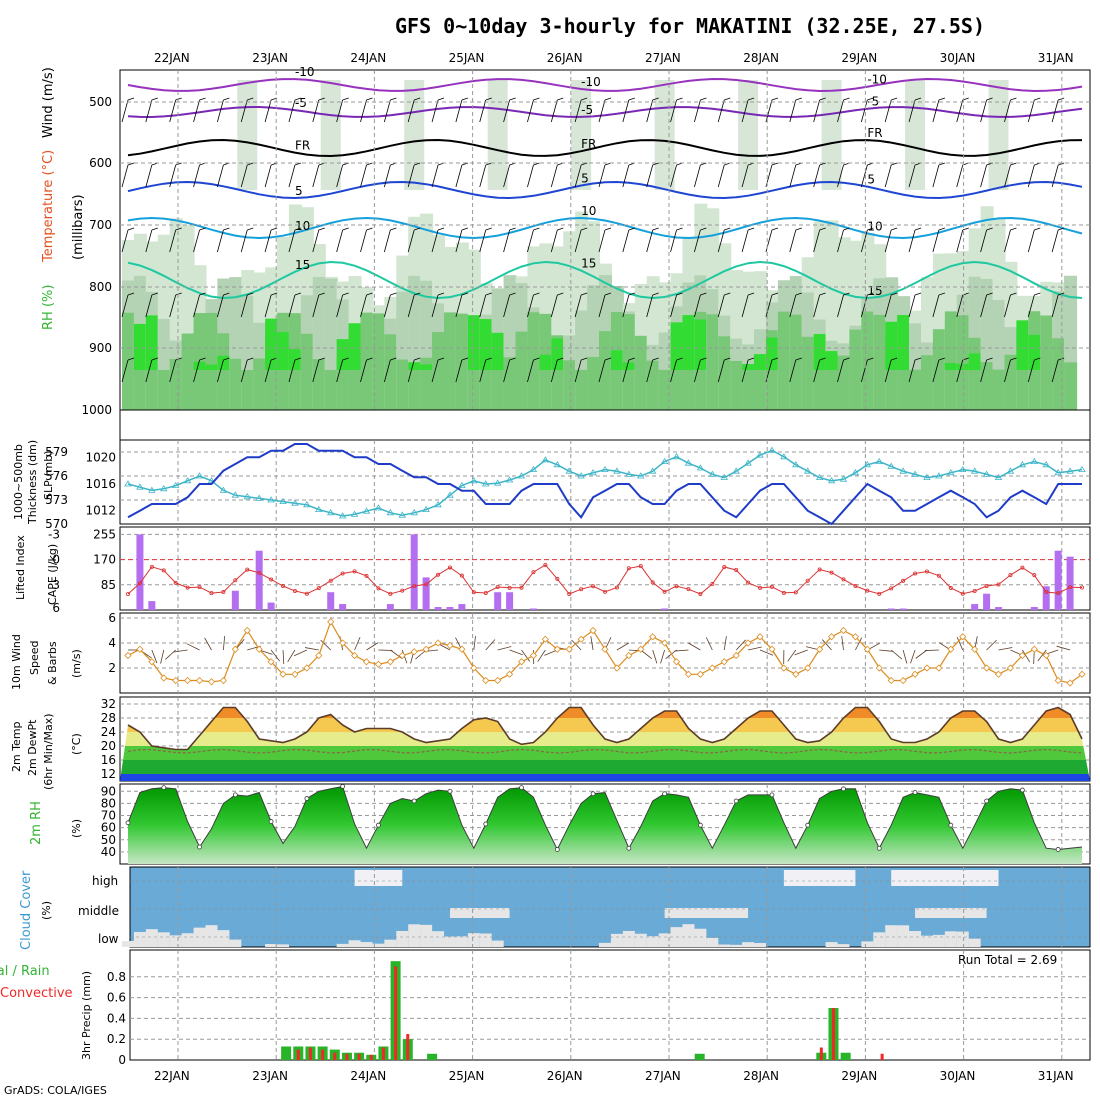 This screenshot has width=1100, height=1100. Describe the element at coordinates (122, 1060) in the screenshot. I see `y-tick-label: 0` at that location.